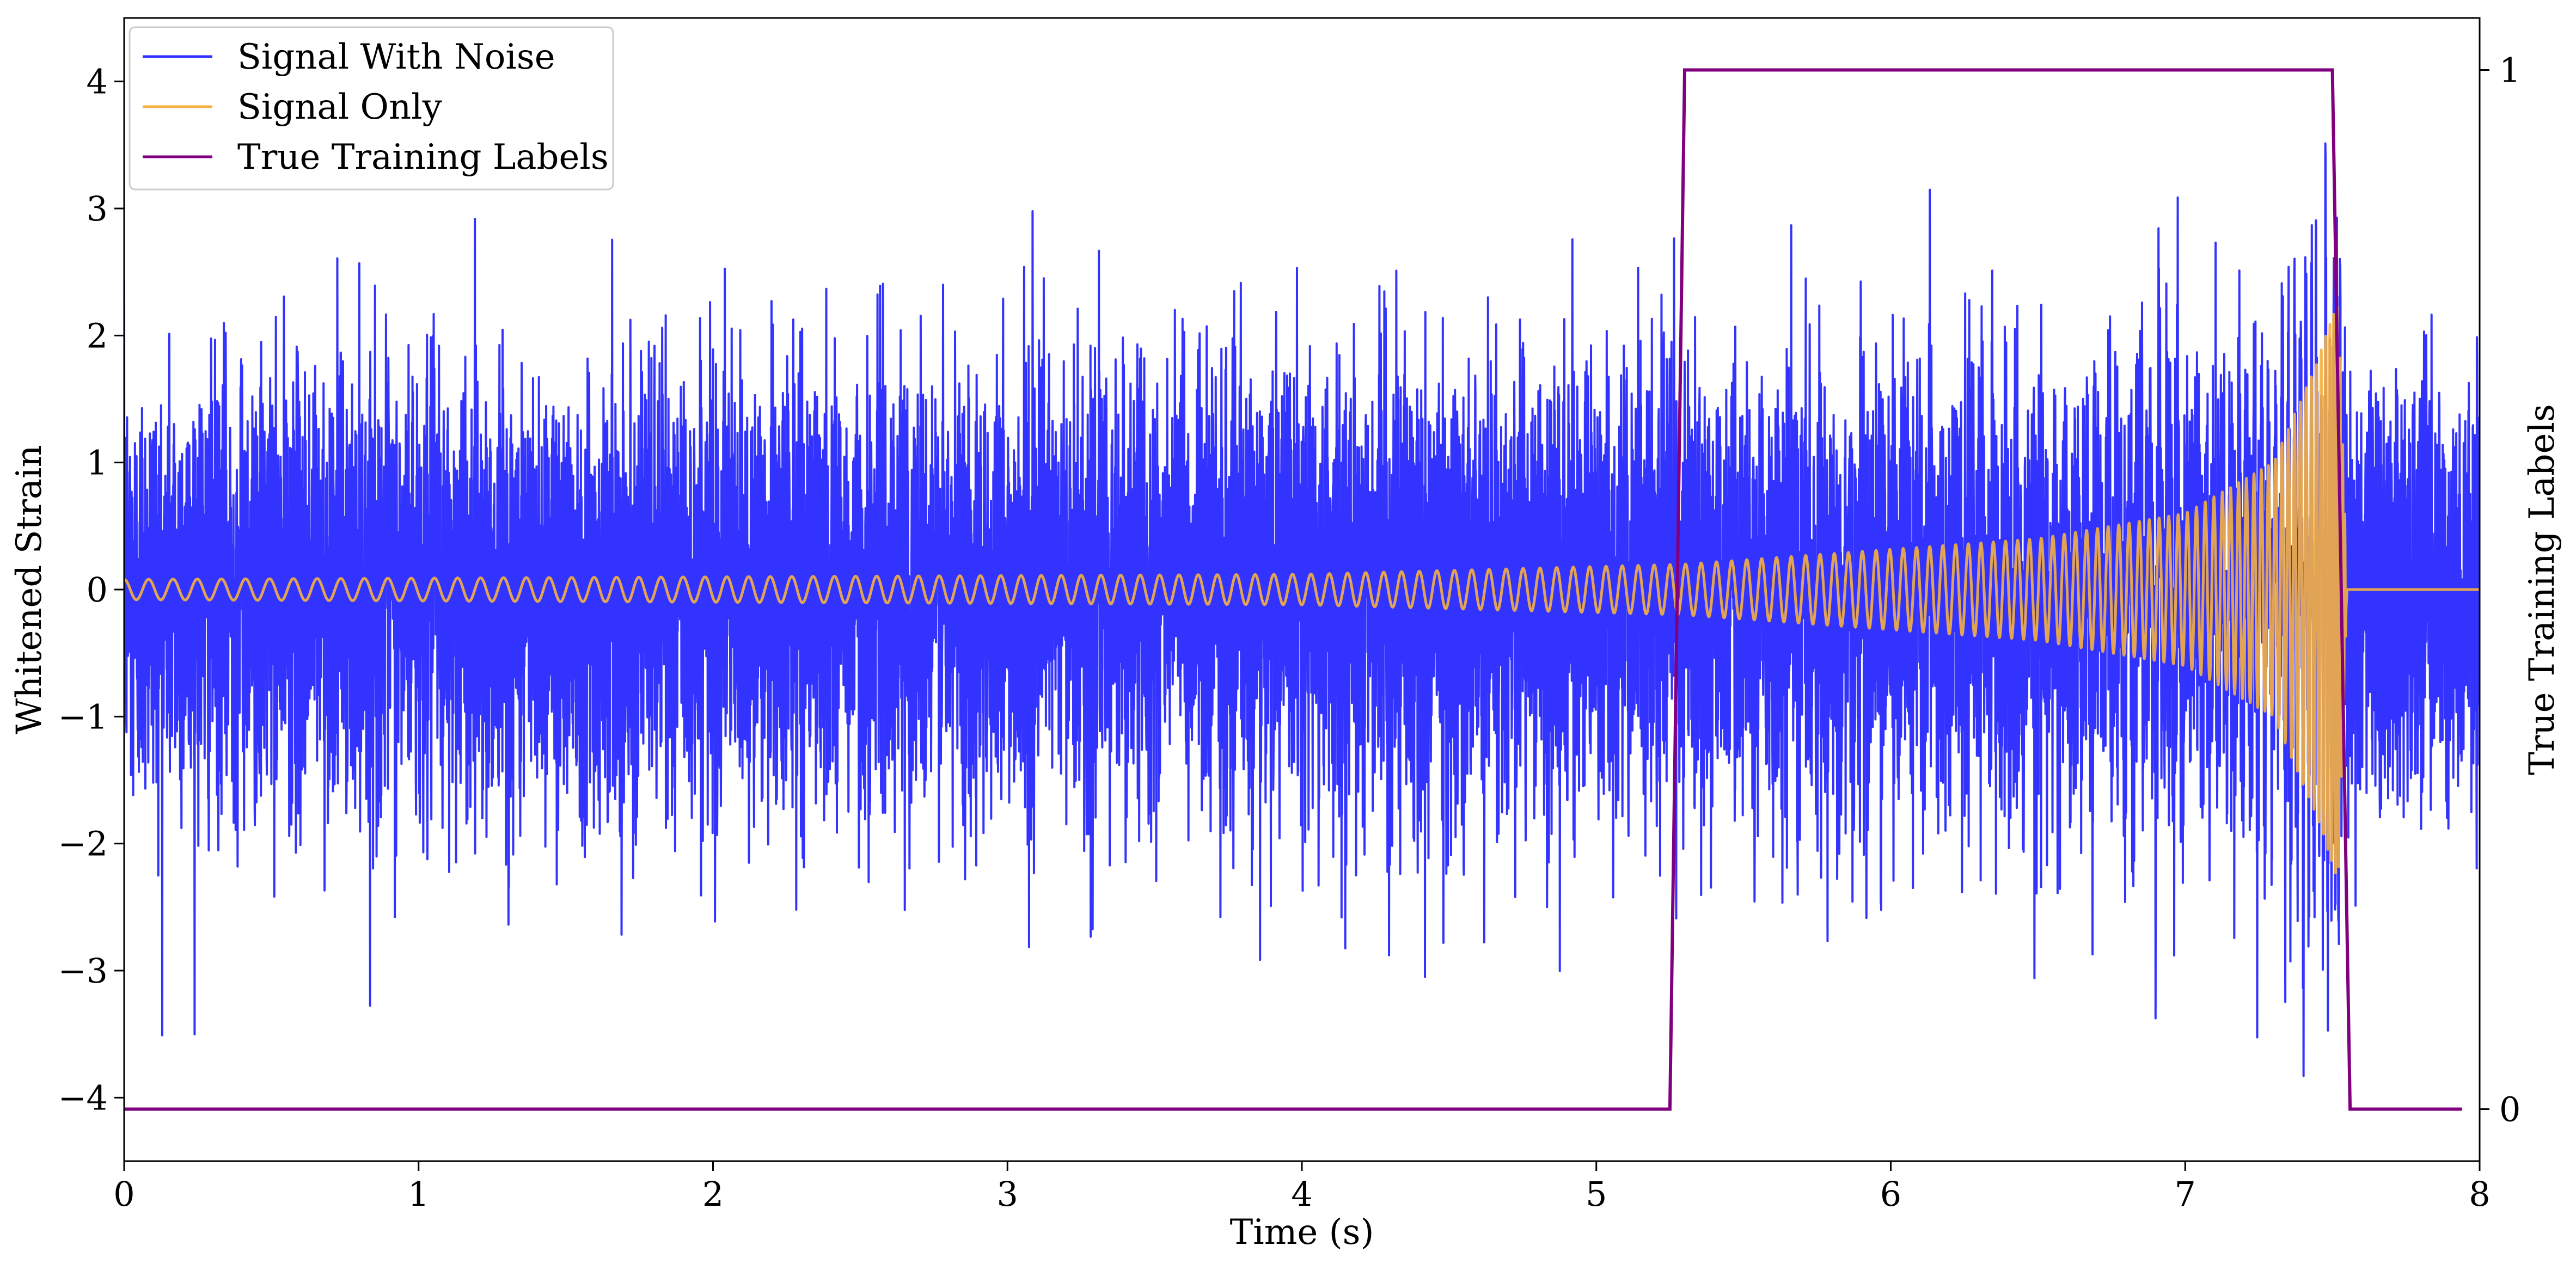 Image resolution: width=2576 pixels, height=1270 pixels. What do you see at coordinates (97, 209) in the screenshot?
I see `y-tick-label: 3` at bounding box center [97, 209].